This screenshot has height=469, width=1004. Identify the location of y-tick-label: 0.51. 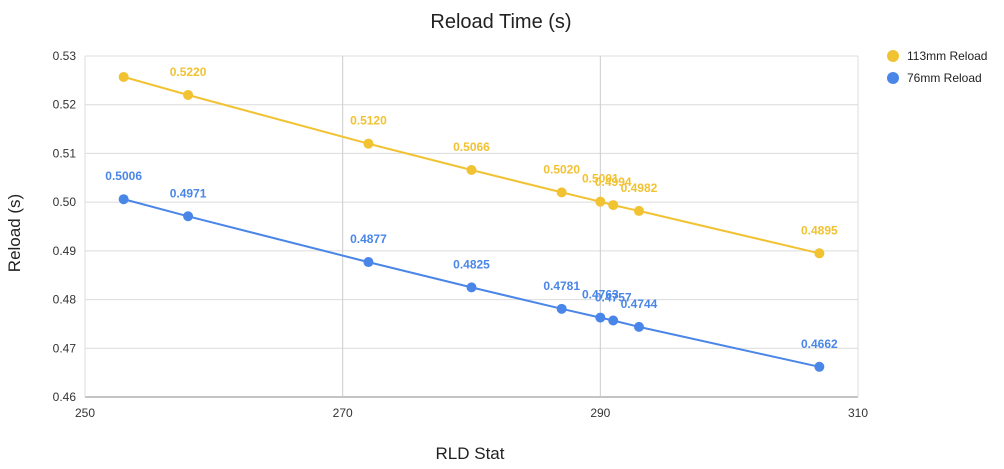
(65, 153).